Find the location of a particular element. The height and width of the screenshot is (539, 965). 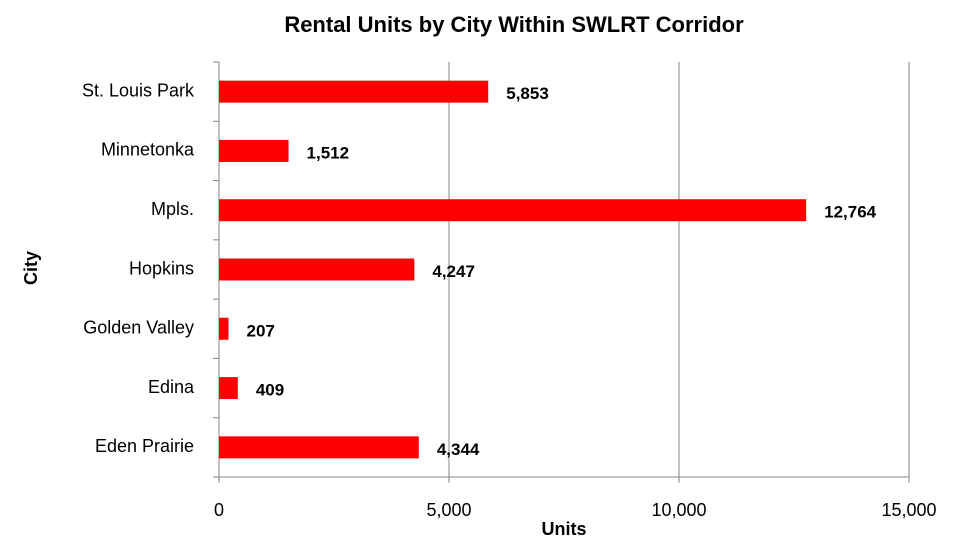

x-axis-label: Units is located at coordinates (564, 529).